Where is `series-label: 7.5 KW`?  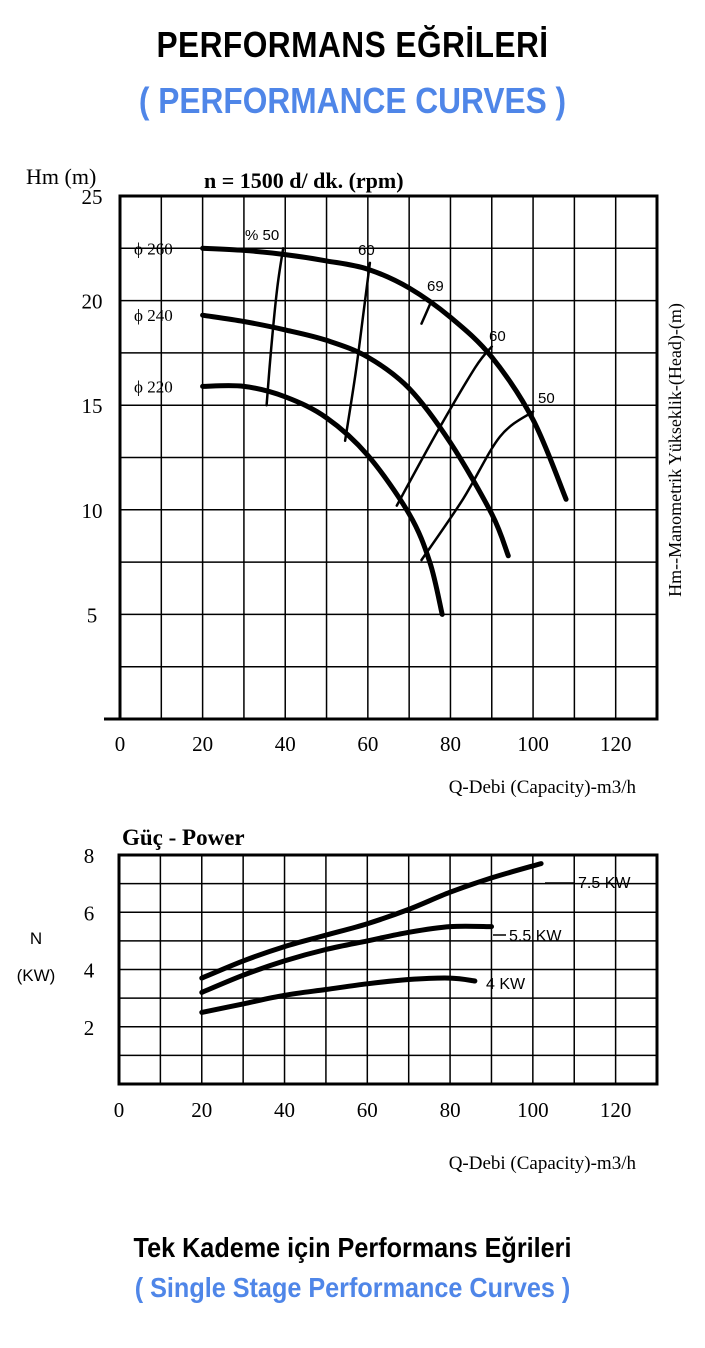 series-label: 7.5 KW is located at coordinates (604, 883).